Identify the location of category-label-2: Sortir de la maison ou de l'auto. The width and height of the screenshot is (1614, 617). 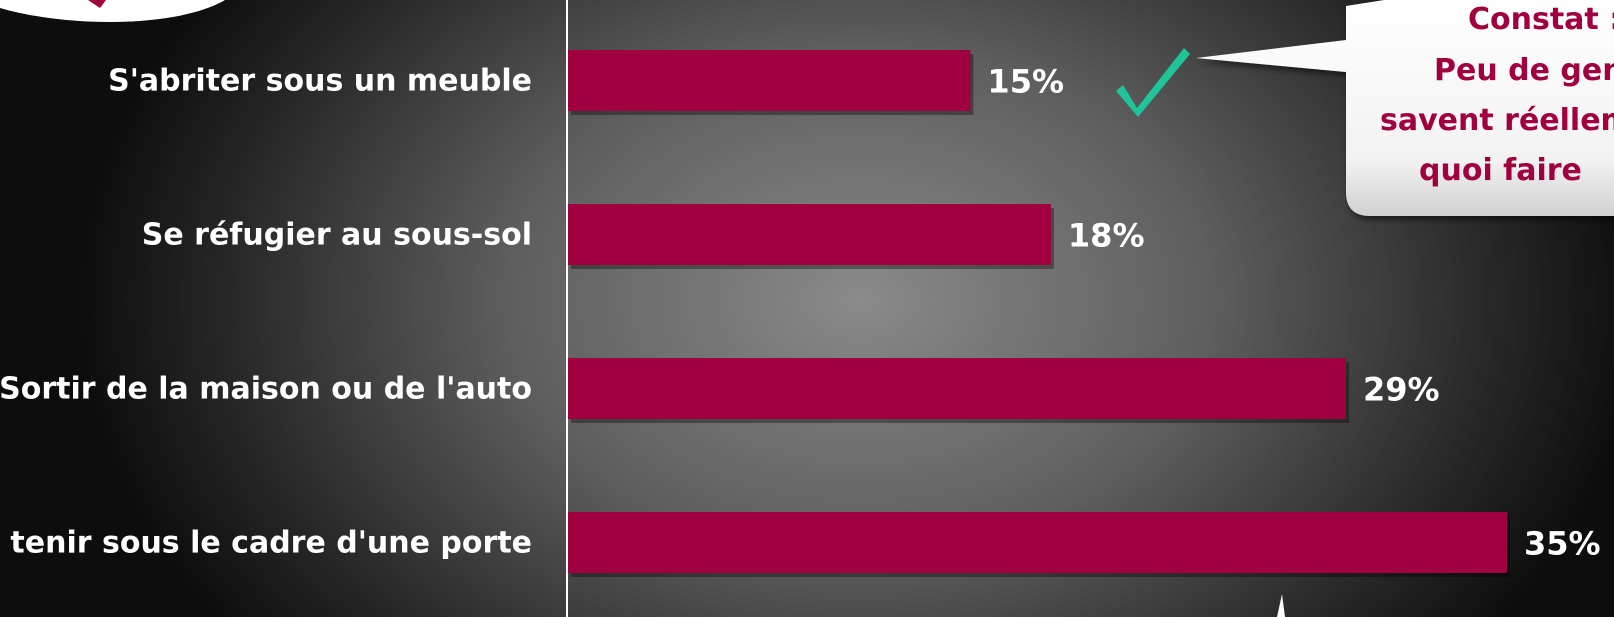
(266, 389).